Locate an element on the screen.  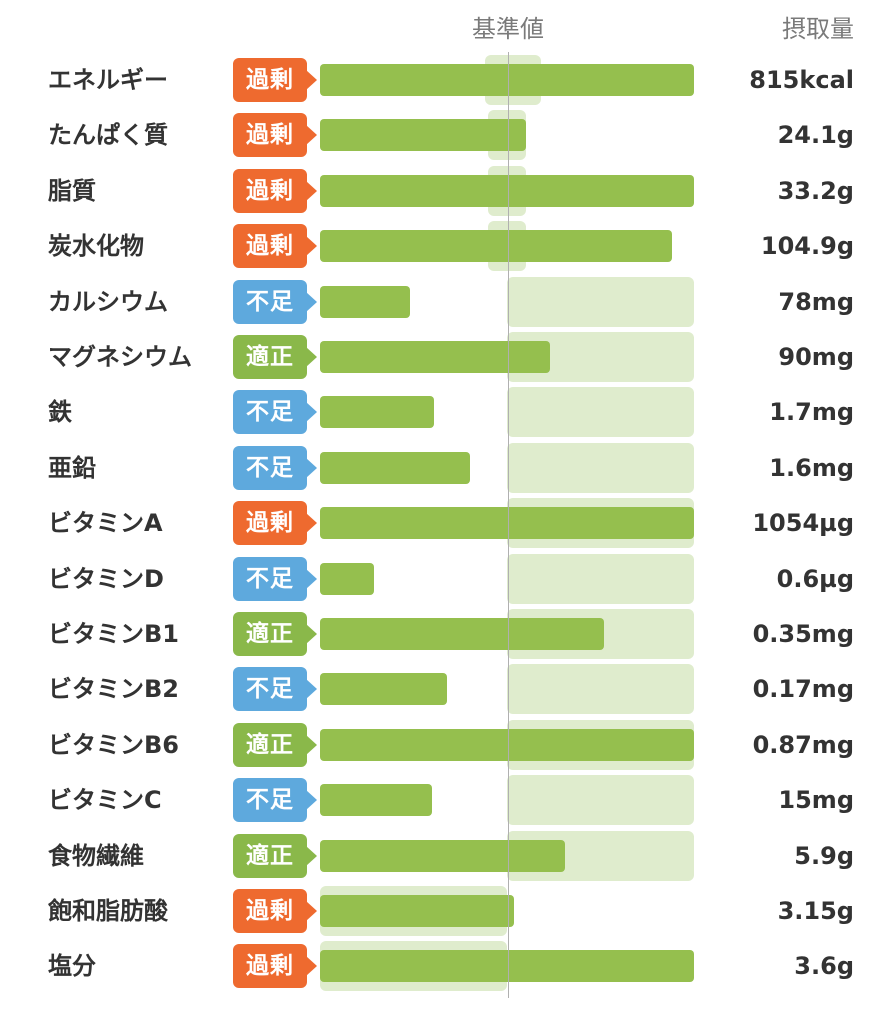
nutrient-name: マグネシウム is located at coordinates (120, 357).